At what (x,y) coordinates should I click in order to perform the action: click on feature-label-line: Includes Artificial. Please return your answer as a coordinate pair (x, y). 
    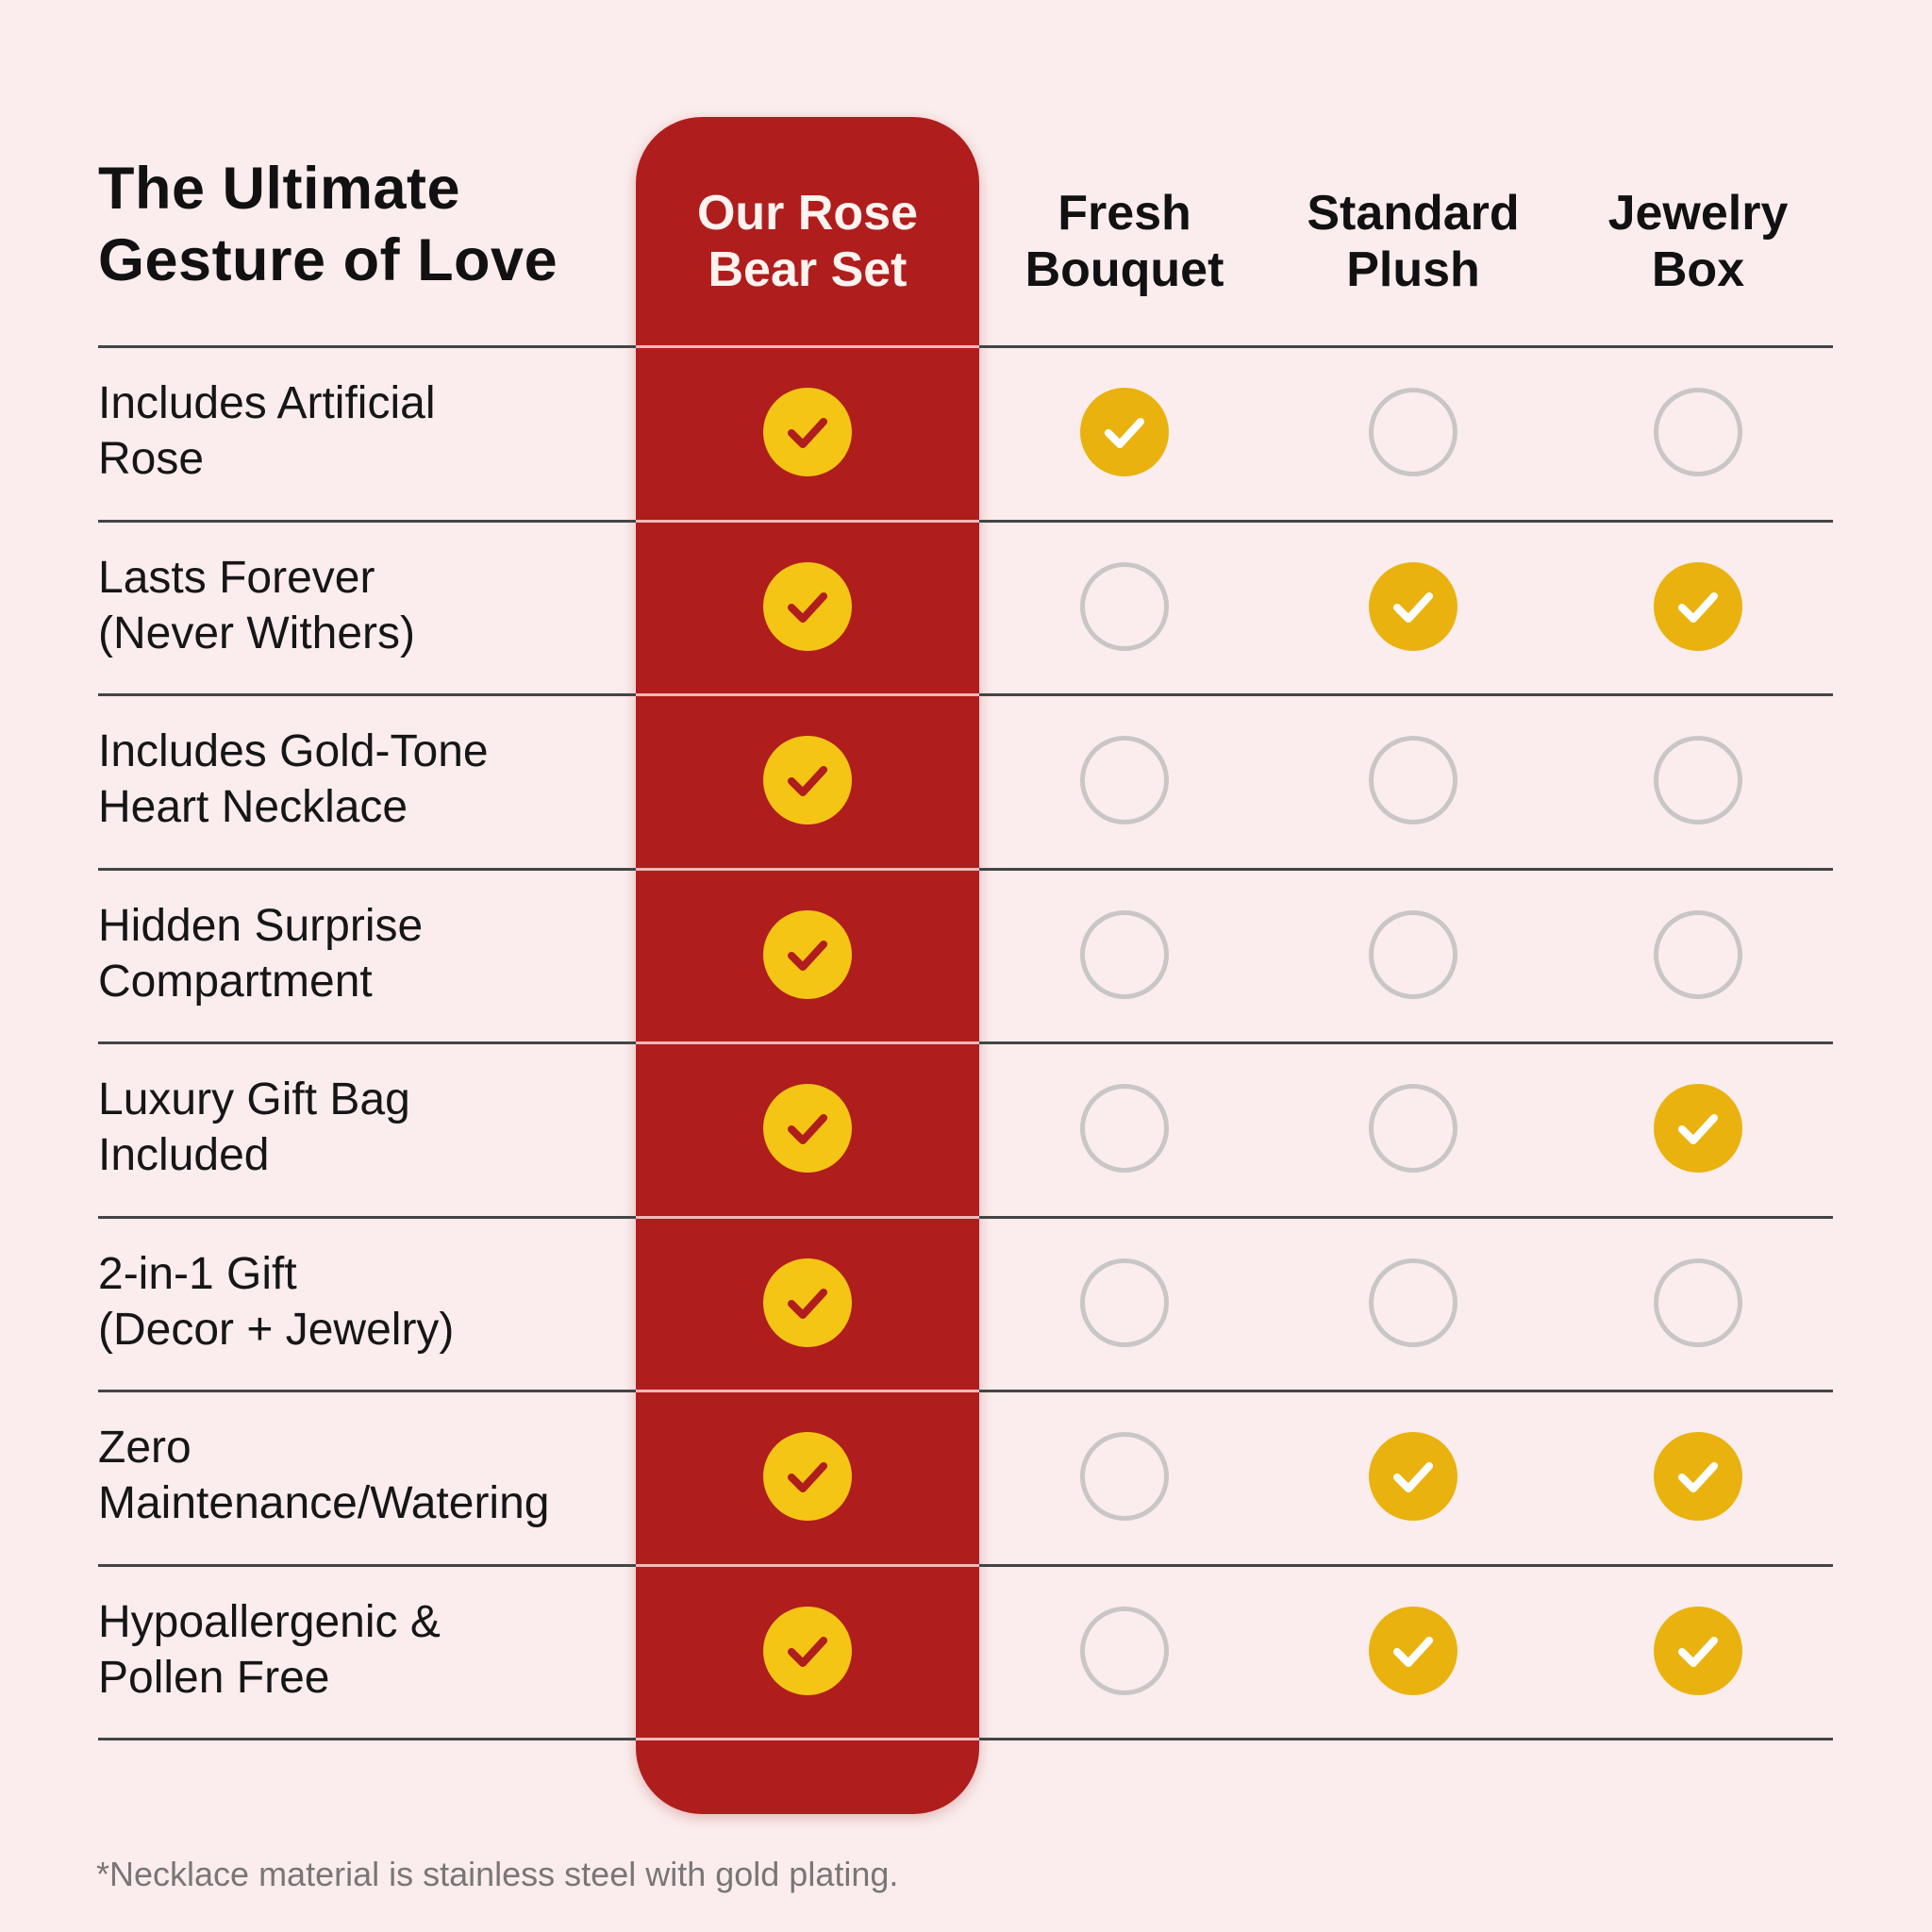
    Looking at the image, I should click on (267, 403).